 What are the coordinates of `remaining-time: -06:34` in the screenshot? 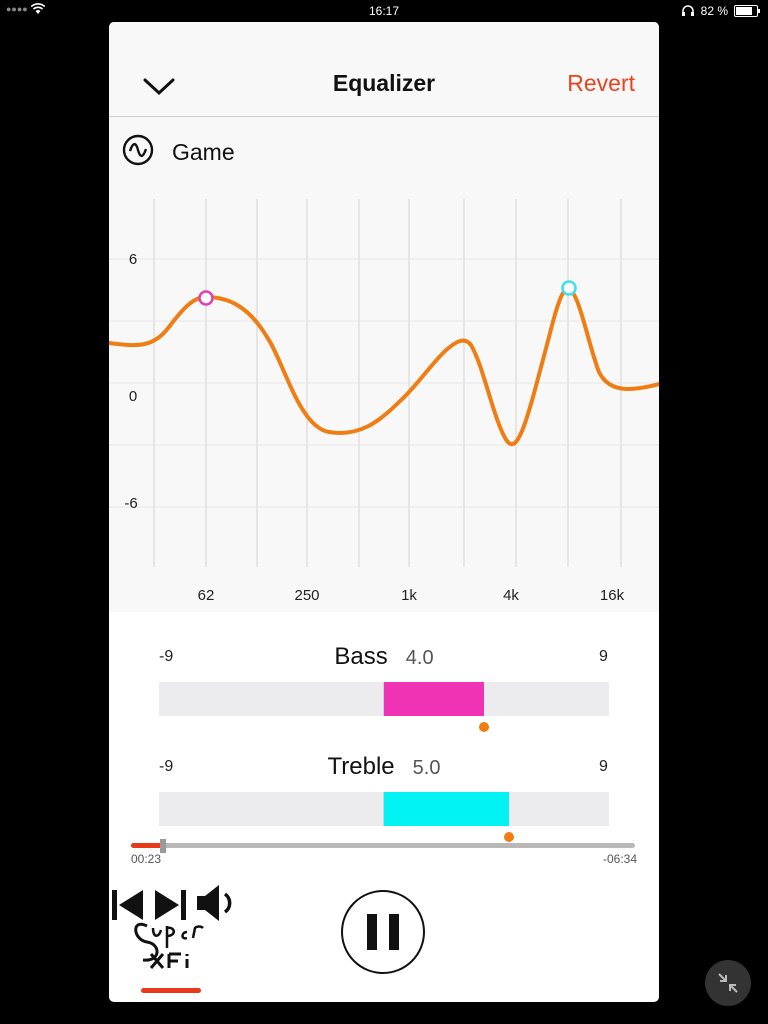 It's located at (619, 859).